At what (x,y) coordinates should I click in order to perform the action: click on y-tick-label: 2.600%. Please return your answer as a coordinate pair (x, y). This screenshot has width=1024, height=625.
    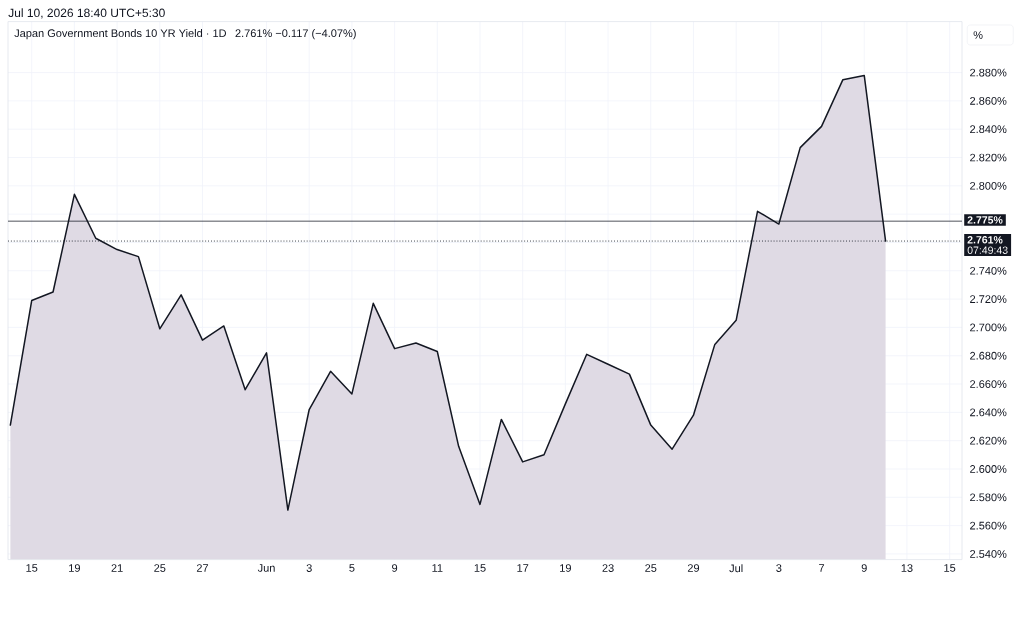
    Looking at the image, I should click on (988, 469).